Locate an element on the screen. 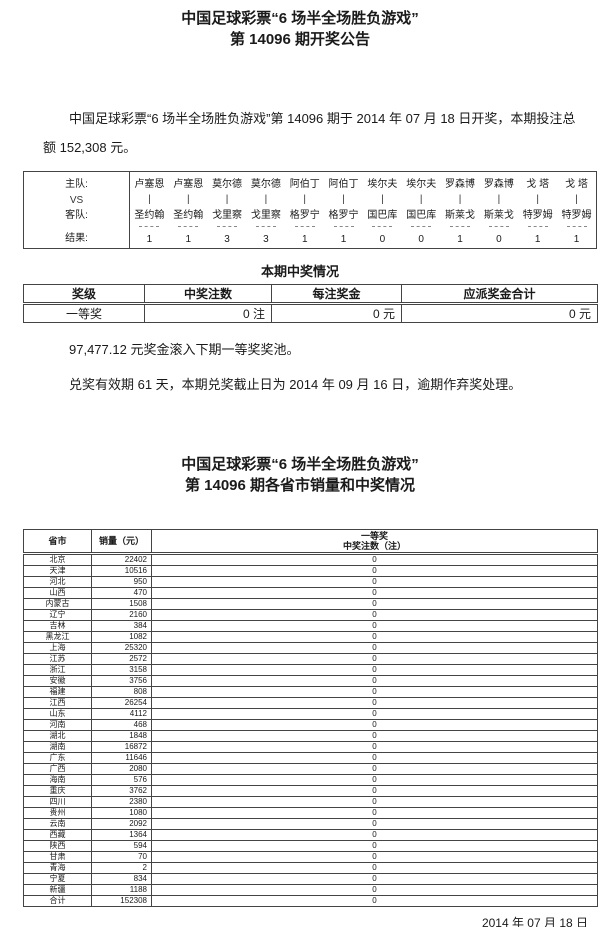  province-header-name: 省市 is located at coordinates (57, 542).